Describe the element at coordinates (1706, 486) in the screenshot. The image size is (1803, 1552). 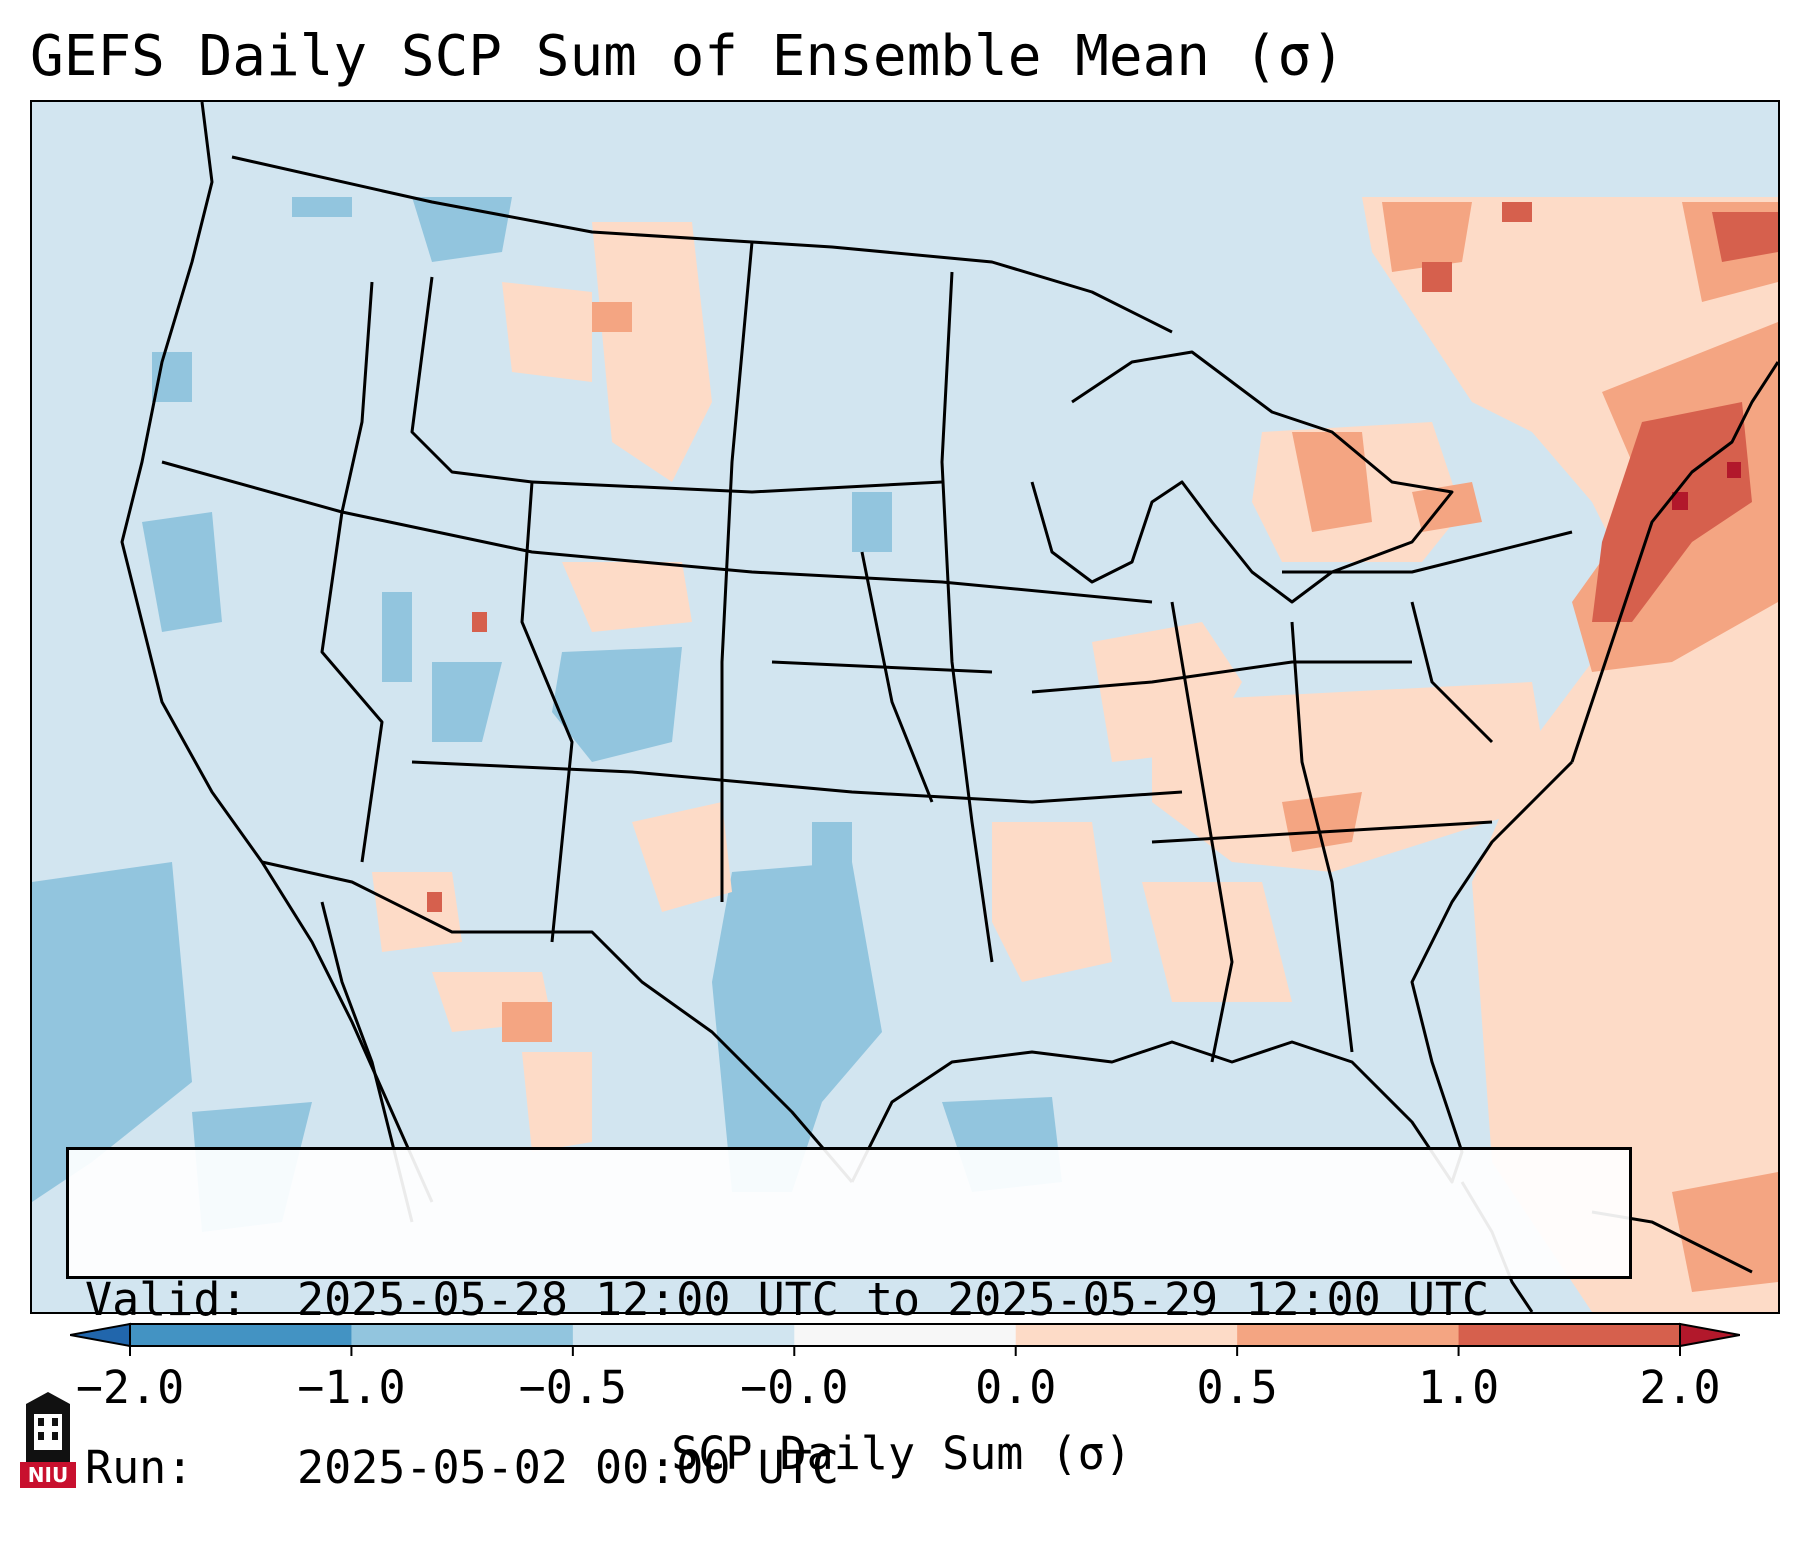
I see `positive-anomaly-extreme` at that location.